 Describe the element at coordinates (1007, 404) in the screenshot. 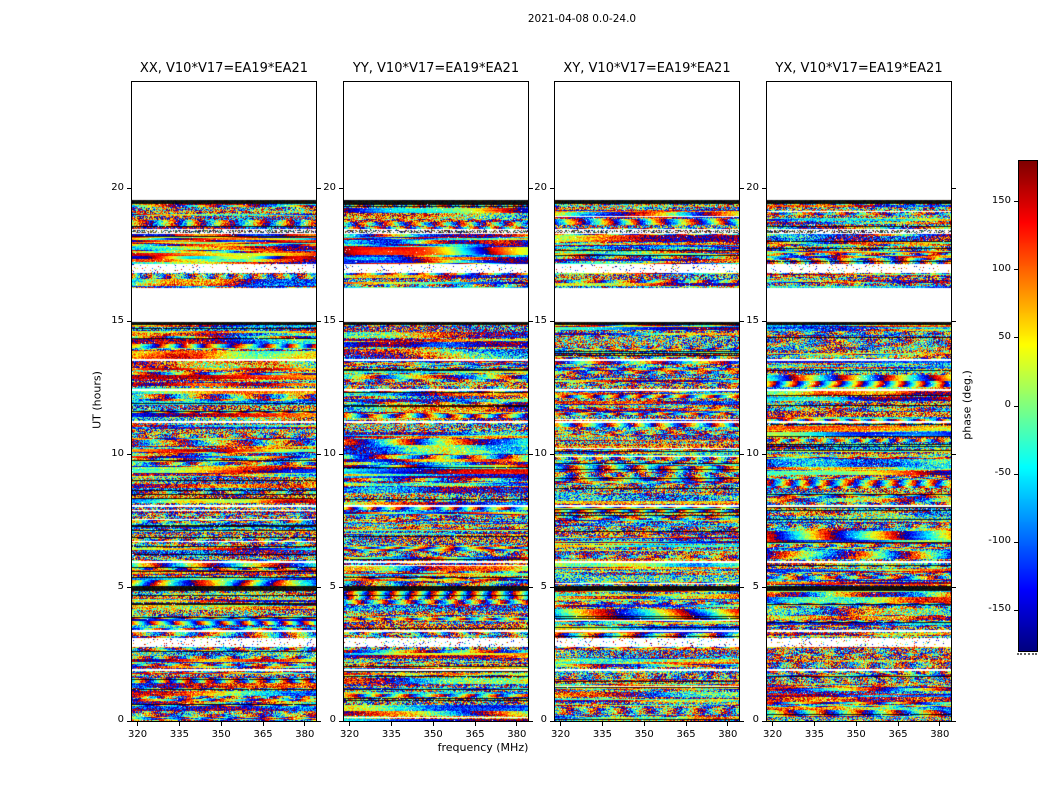

I see `colorbar-tick-label: 0` at that location.